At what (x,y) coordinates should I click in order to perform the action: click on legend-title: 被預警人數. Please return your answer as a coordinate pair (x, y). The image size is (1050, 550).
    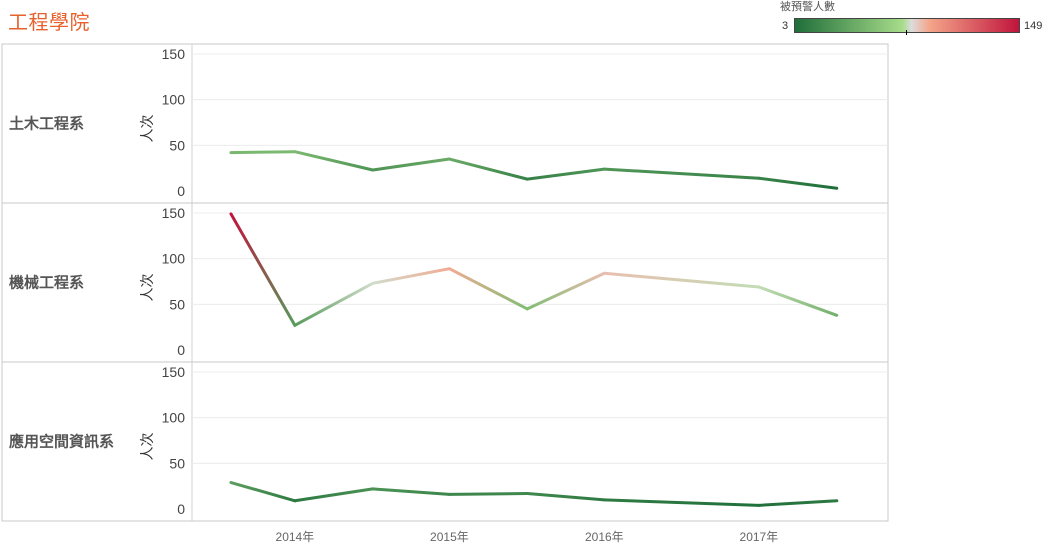
    Looking at the image, I should click on (807, 7).